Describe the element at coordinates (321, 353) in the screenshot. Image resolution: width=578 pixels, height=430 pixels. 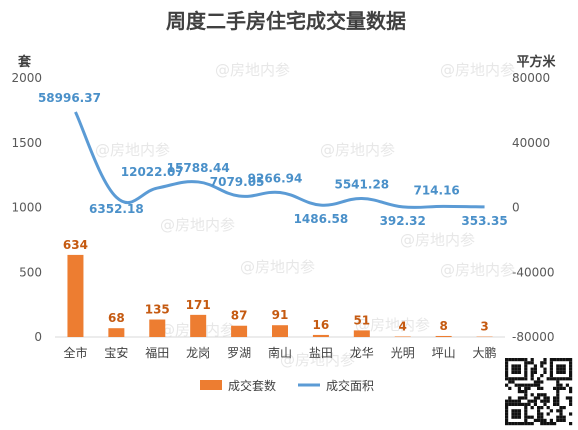
I see `category-label: 盐田` at that location.